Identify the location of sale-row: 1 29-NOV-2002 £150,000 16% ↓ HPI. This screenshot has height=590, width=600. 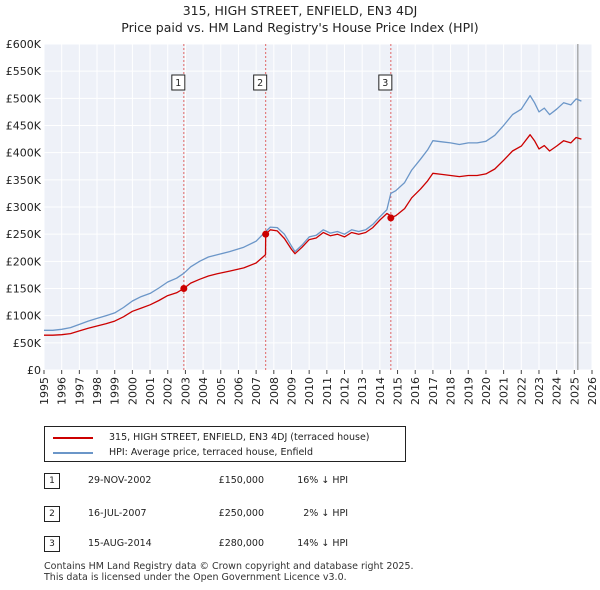
(304, 482).